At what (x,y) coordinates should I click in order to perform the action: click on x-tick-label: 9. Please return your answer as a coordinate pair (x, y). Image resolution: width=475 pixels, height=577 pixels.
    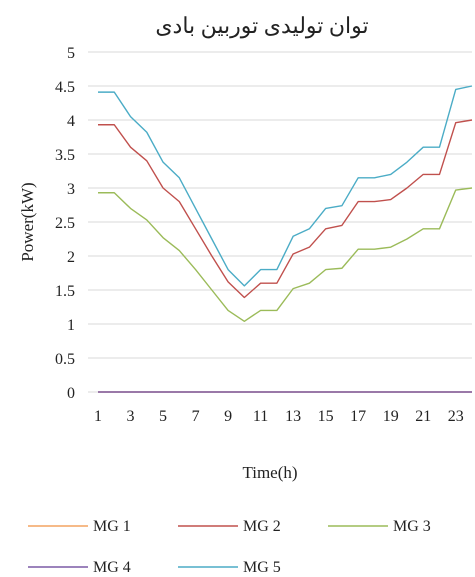
    Looking at the image, I should click on (228, 416).